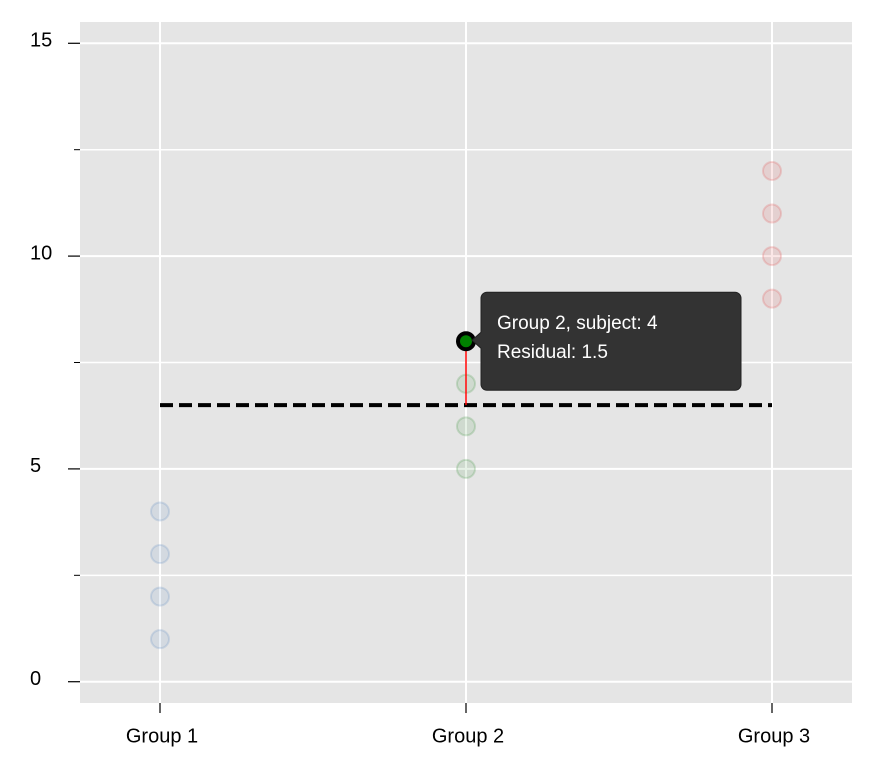 This screenshot has height=770, width=878. I want to click on y-tick-label: 15, so click(41, 41).